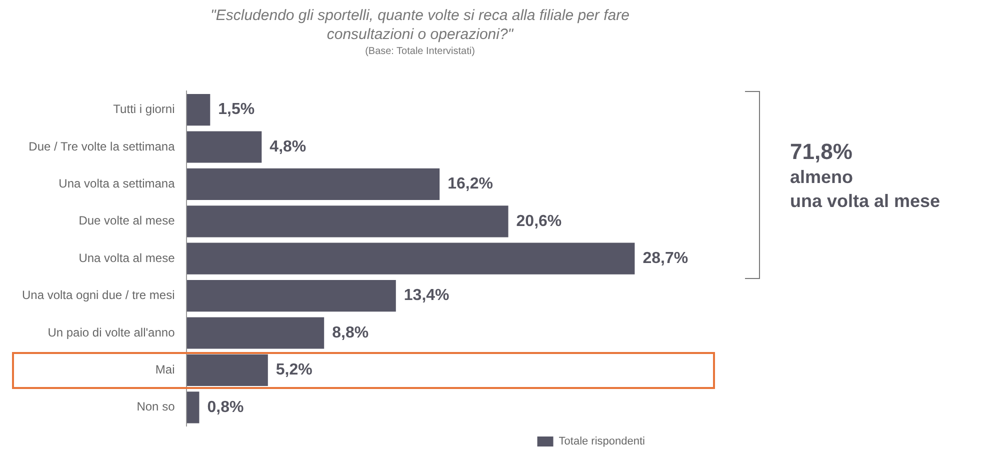 The width and height of the screenshot is (985, 460). Describe the element at coordinates (144, 109) in the screenshot. I see `y-tick-label: Tutti i giorni` at that location.